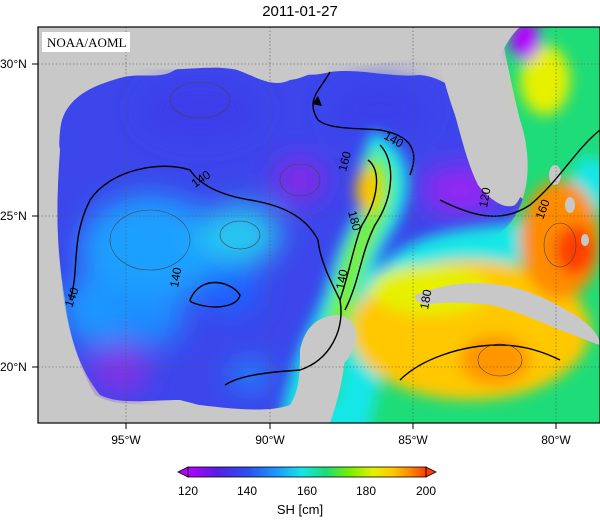 The image size is (600, 523). What do you see at coordinates (300, 11) in the screenshot?
I see `map-title: 2011-01-27` at bounding box center [300, 11].